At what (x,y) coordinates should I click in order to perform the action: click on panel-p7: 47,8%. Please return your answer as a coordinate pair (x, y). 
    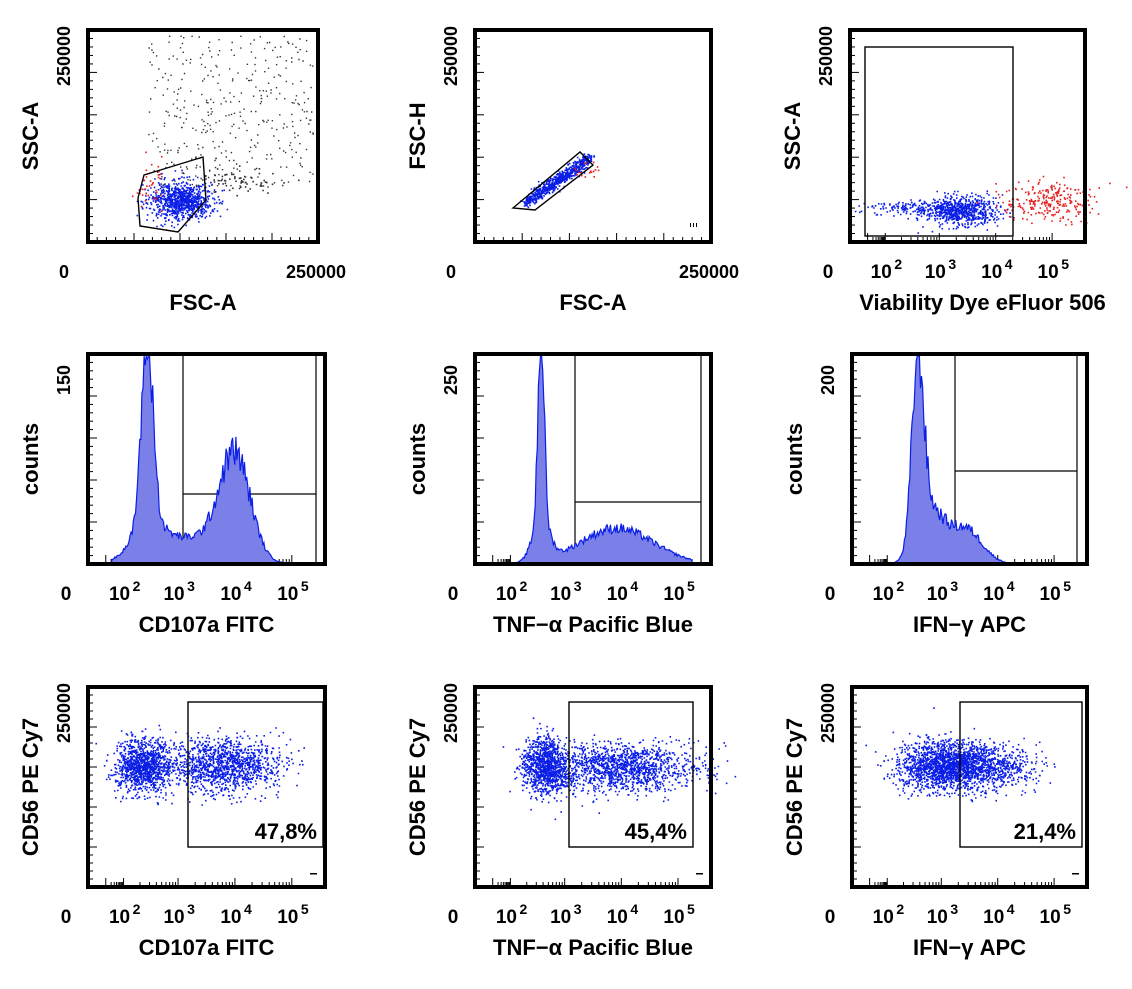
    Looking at the image, I should click on (206, 790).